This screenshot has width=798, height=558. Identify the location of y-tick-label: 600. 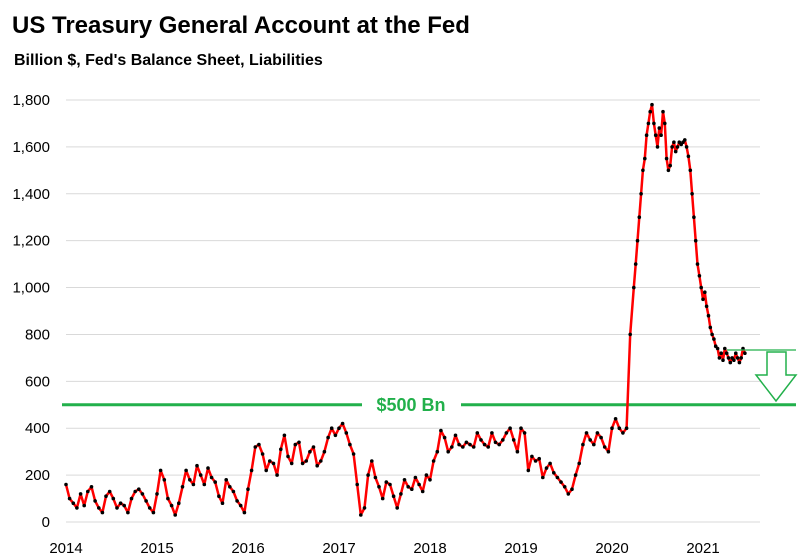
(37, 381).